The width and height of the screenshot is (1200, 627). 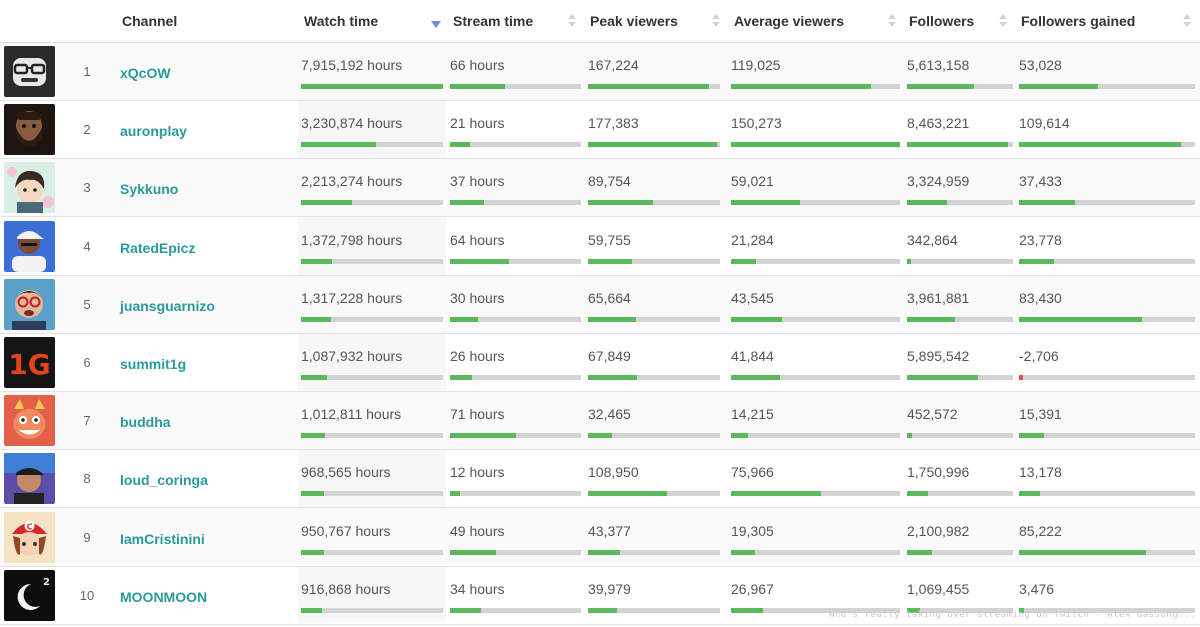 I want to click on watch-value: 1,372,798 hours, so click(x=352, y=239).